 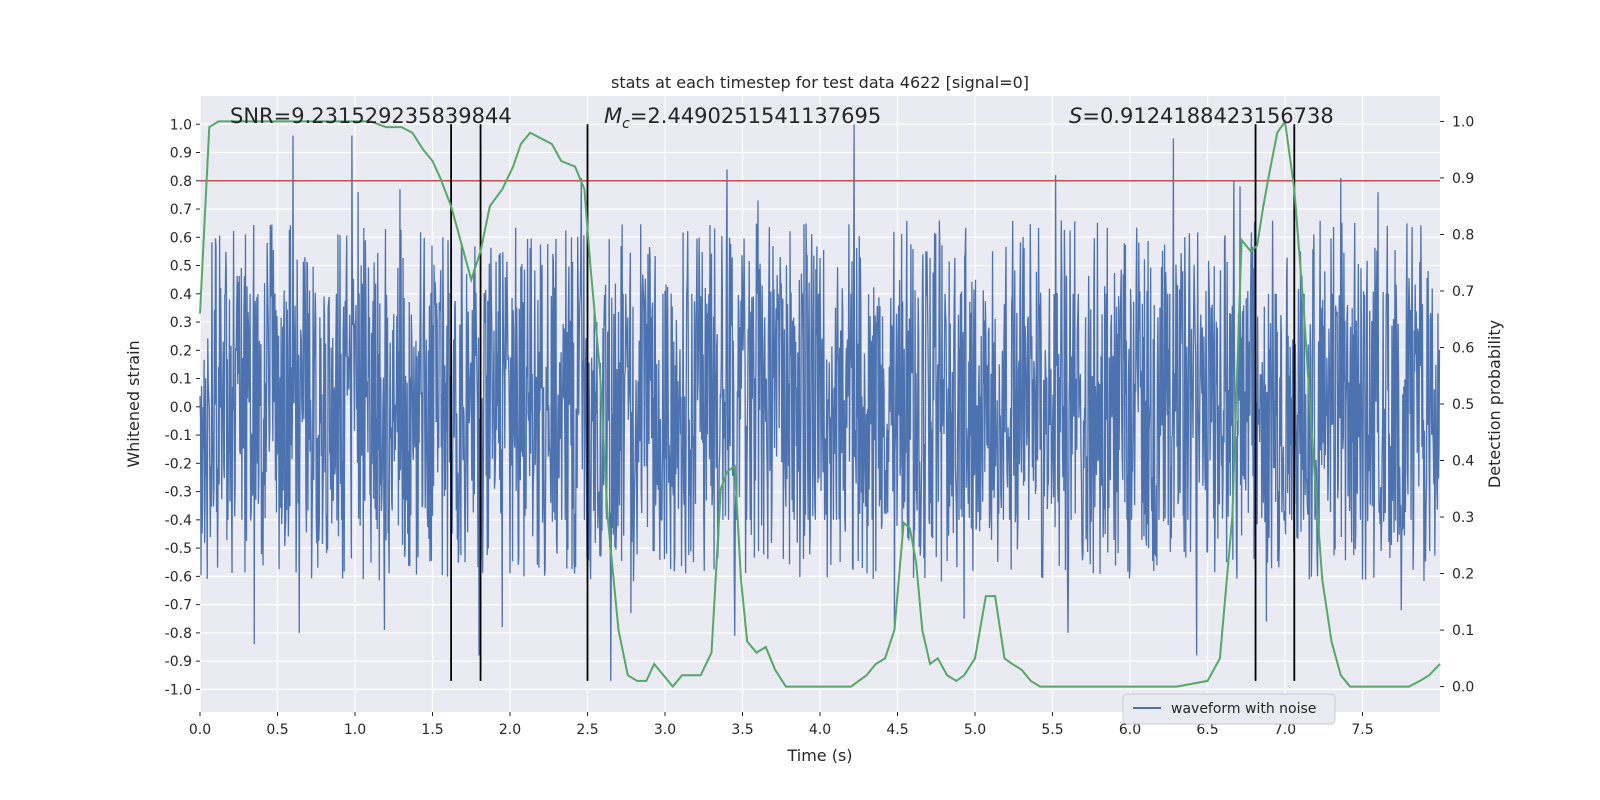 What do you see at coordinates (742, 730) in the screenshot?
I see `x-tick-label: 3.5` at bounding box center [742, 730].